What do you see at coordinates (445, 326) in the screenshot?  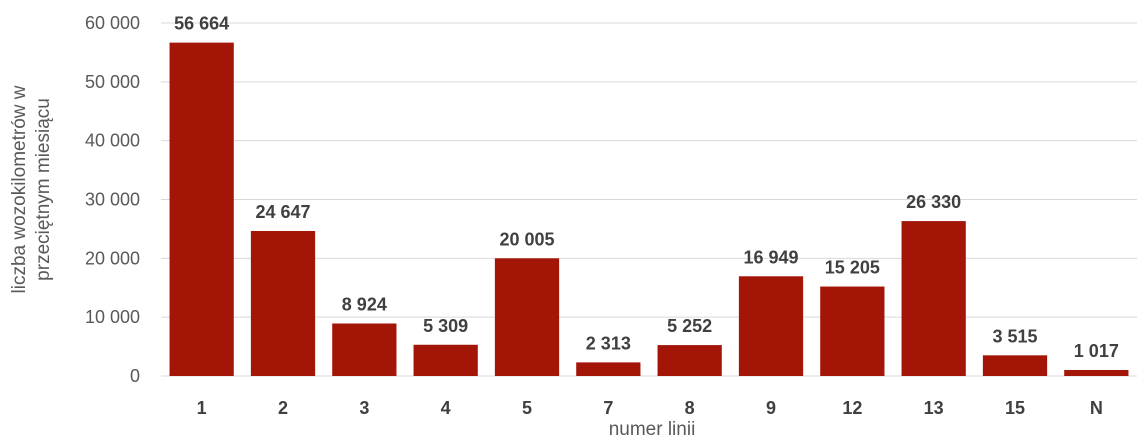 I see `bar-value-label: 5 309` at bounding box center [445, 326].